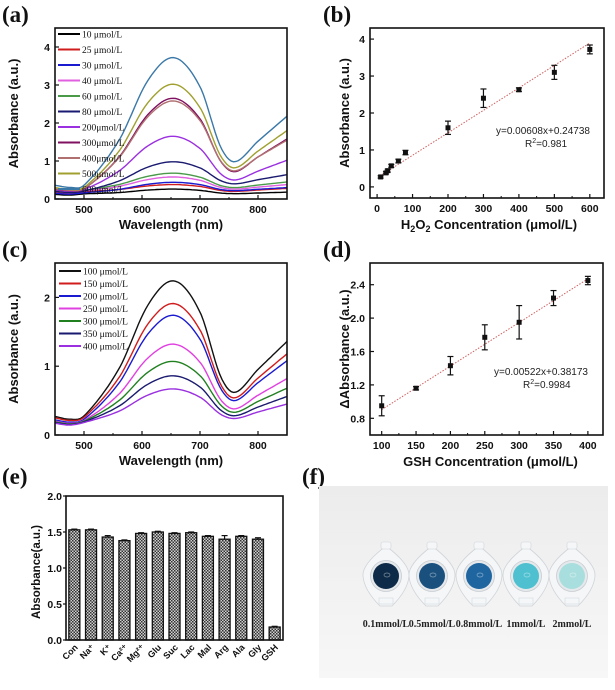 The image size is (615, 690). Describe the element at coordinates (221, 651) in the screenshot. I see `x-tick-label: Arg` at that location.